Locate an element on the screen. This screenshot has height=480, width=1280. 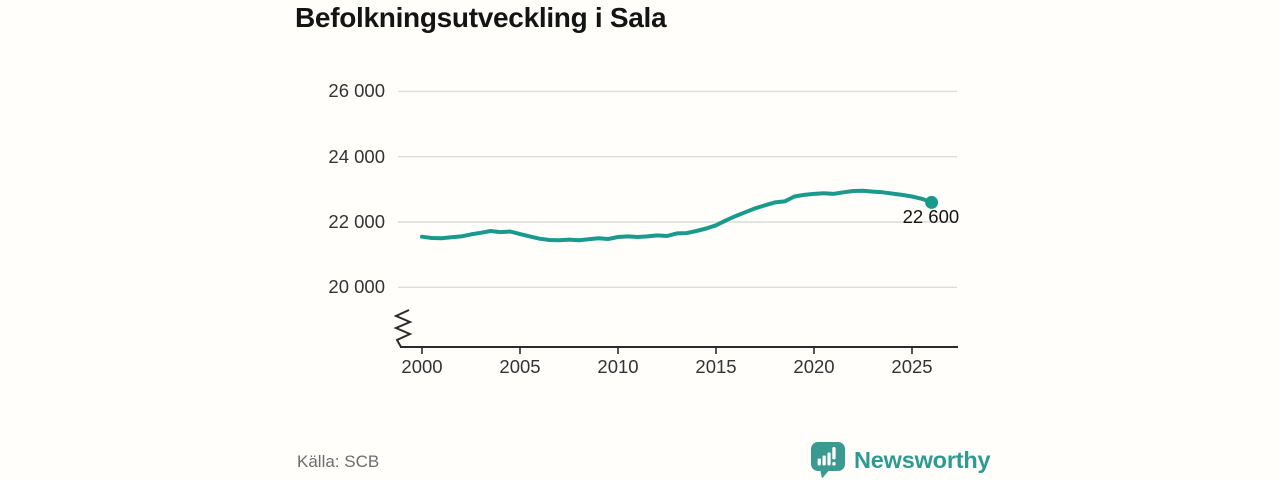
x-tick-label: 2010 is located at coordinates (618, 366).